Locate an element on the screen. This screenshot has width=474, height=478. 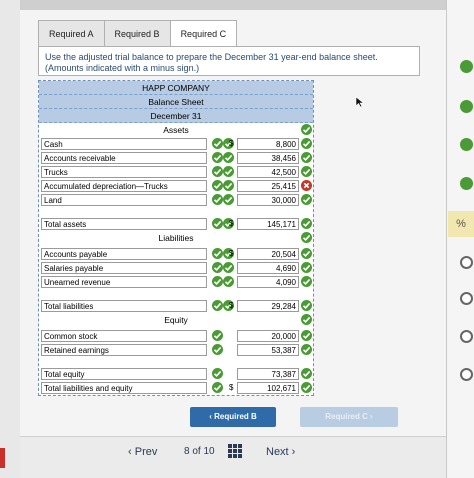
amount-field: 42,500 is located at coordinates (268, 172).